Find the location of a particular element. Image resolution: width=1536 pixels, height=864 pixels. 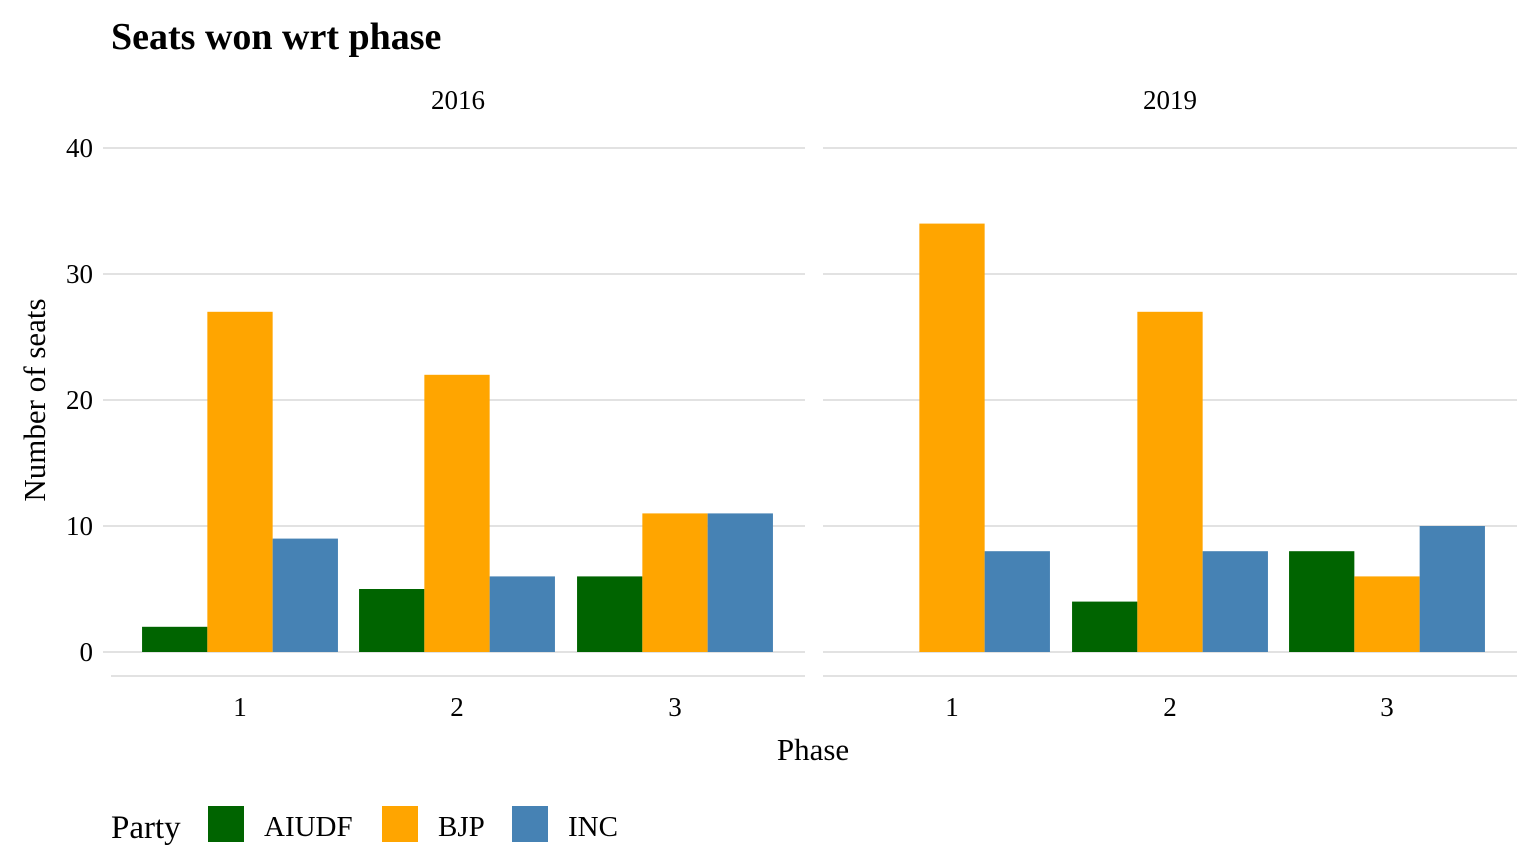

y-axis-title: Number of seats is located at coordinates (34, 399).